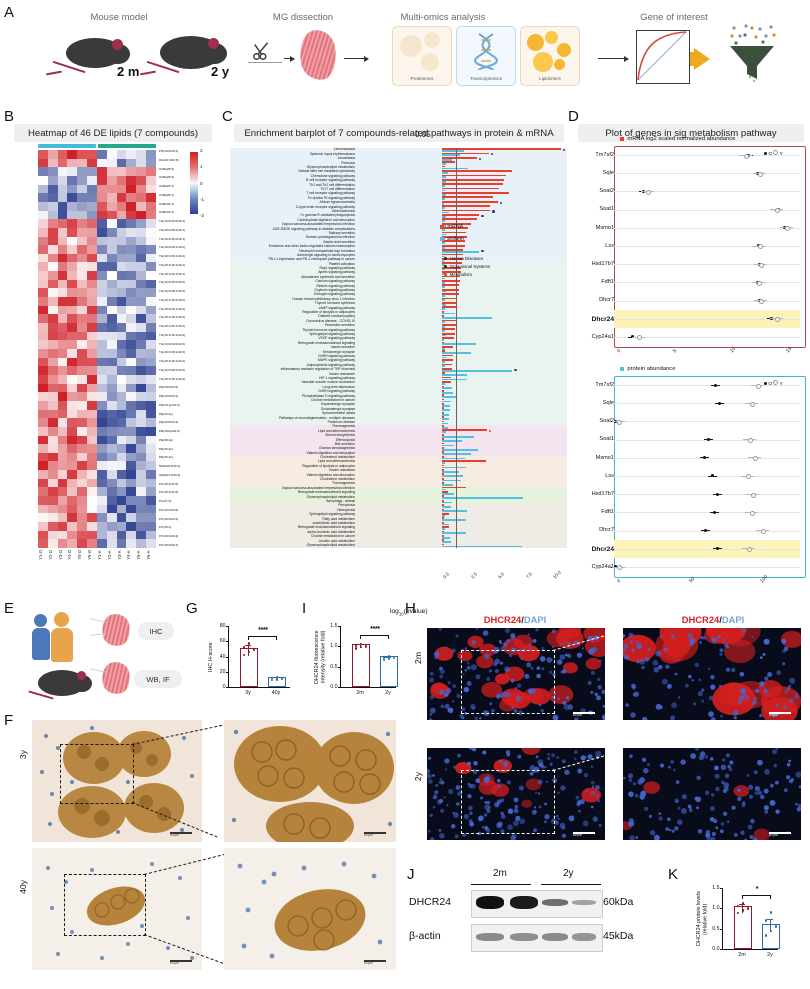 The height and width of the screenshot is (989, 810). I want to click on heatmap-row-label: PE(36:1p), so click(166, 457).